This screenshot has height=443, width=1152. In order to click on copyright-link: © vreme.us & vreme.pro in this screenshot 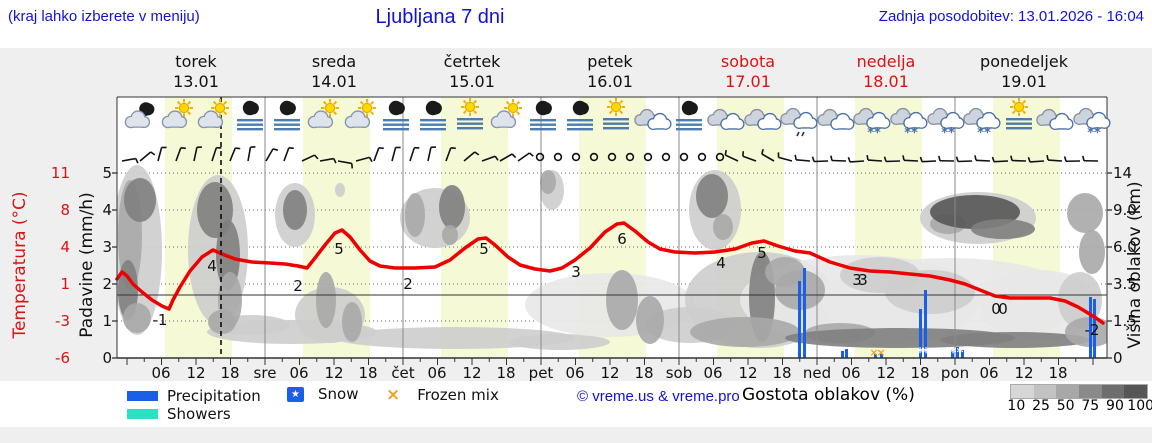, I will do `click(658, 396)`.